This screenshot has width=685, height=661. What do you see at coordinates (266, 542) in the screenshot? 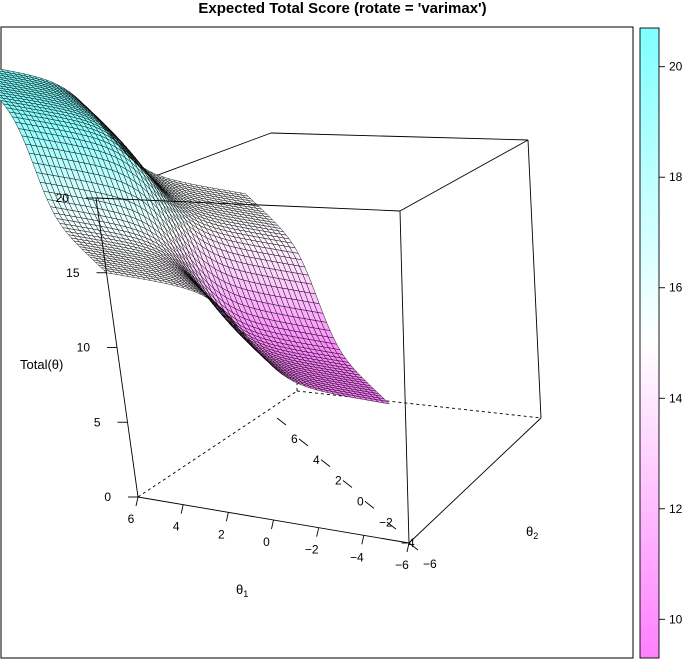
I see `x-tick-label: 0` at bounding box center [266, 542].